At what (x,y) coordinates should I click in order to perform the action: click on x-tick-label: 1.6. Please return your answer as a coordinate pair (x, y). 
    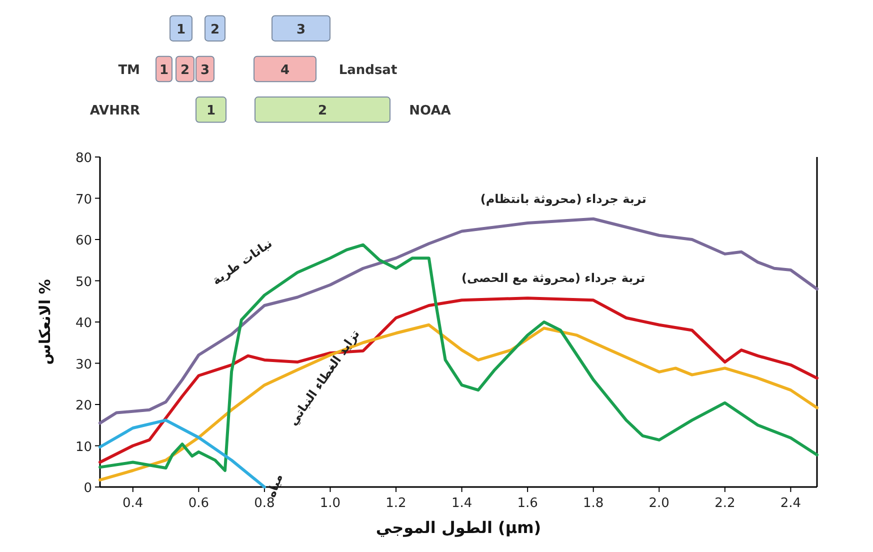
    Looking at the image, I should click on (527, 503).